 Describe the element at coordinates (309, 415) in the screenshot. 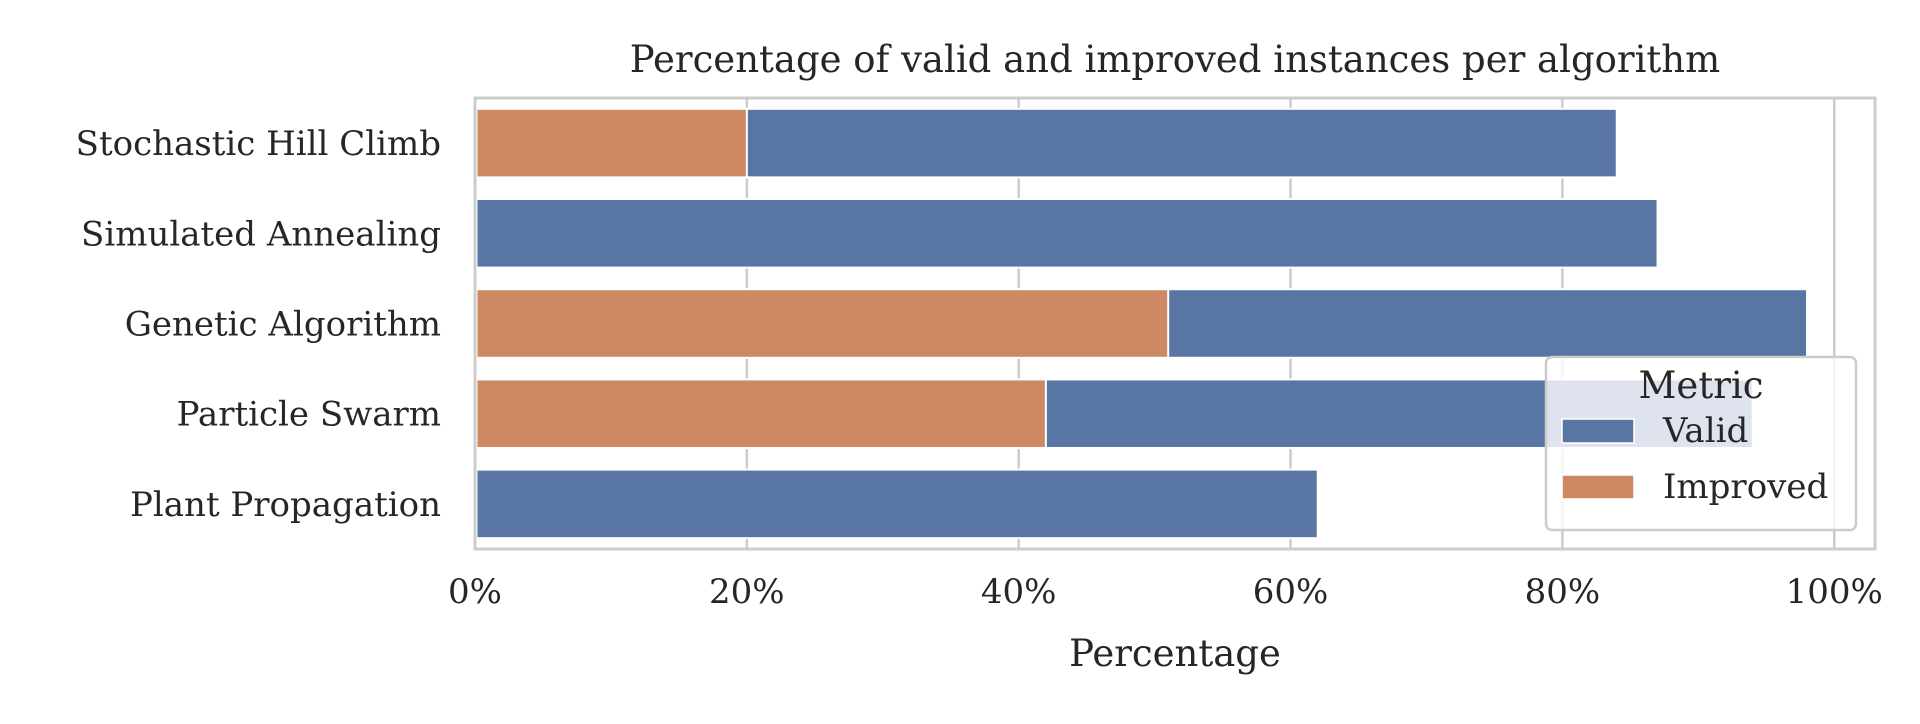

I see `y-tick-label: Particle Swarm` at that location.